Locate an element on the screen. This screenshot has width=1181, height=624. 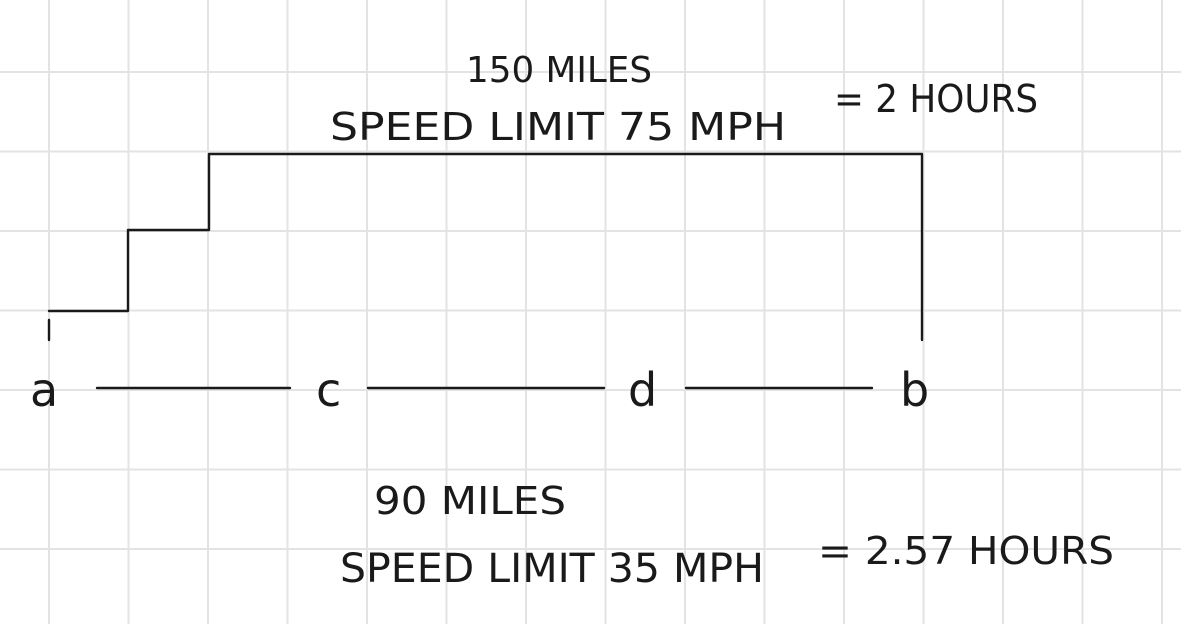
lower-route-result: = 2.57 HOURS is located at coordinates (966, 551).